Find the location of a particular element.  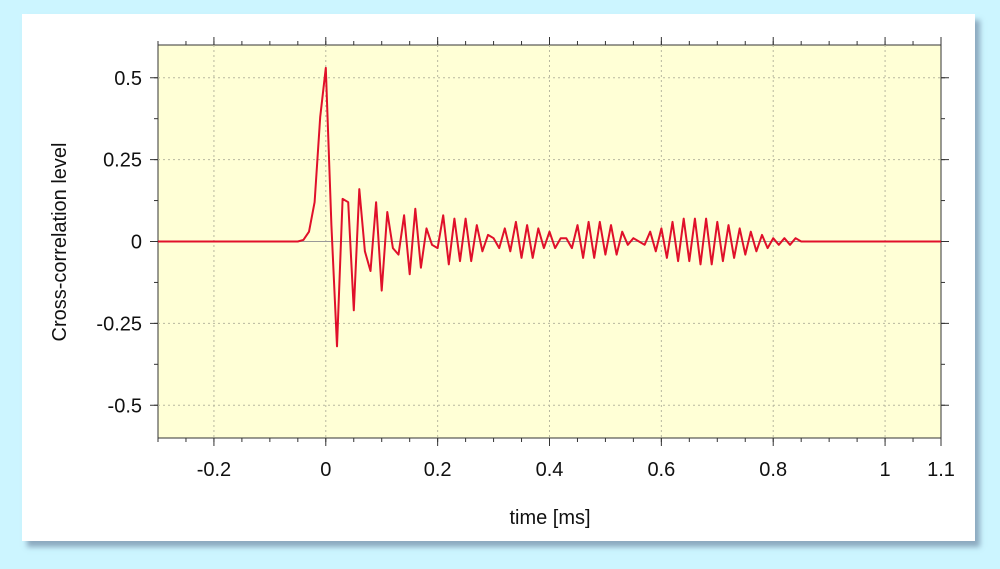

x-tick-label: 0.2 is located at coordinates (438, 470).